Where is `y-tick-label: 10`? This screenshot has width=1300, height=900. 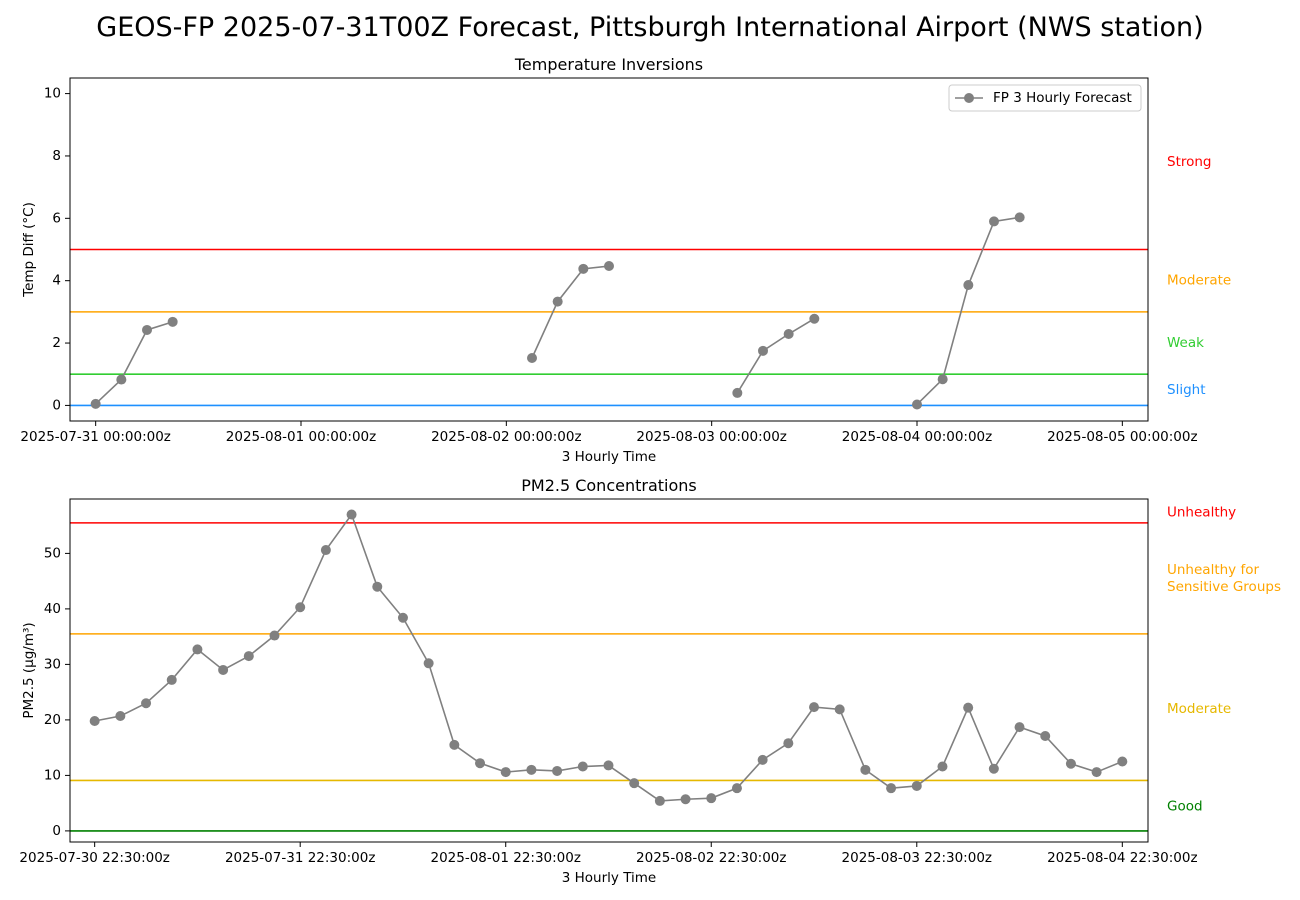 y-tick-label: 10 is located at coordinates (52, 775).